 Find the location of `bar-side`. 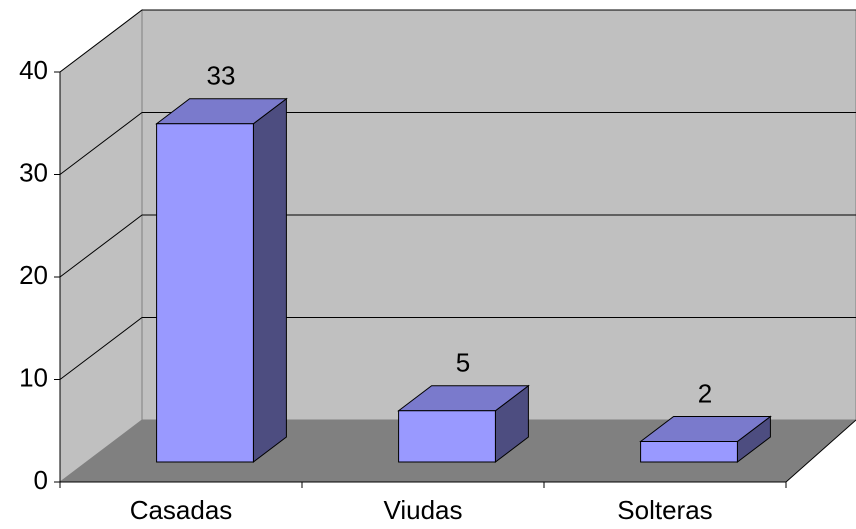

bar-side is located at coordinates (269, 280).